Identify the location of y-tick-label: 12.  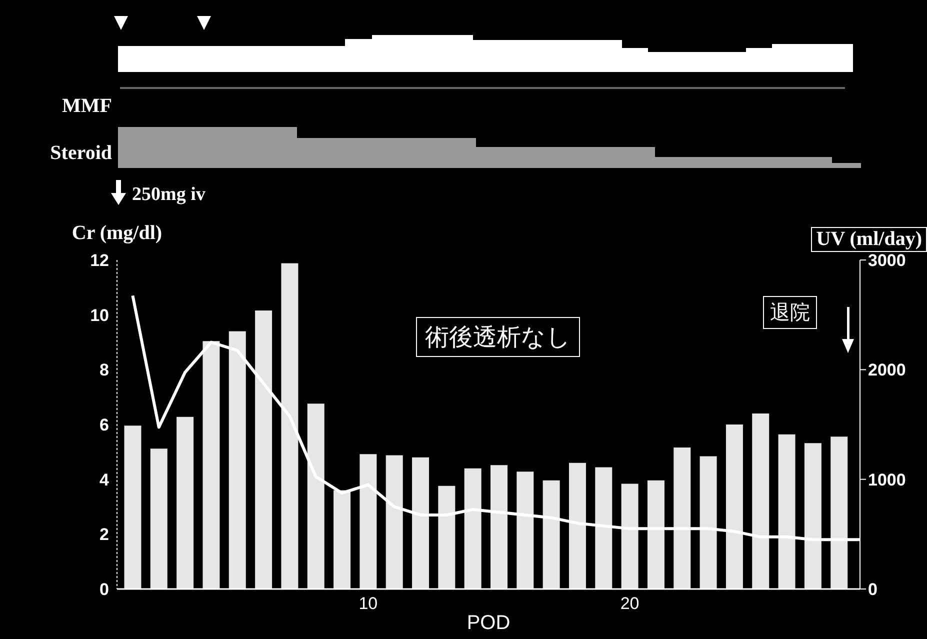
(99, 260).